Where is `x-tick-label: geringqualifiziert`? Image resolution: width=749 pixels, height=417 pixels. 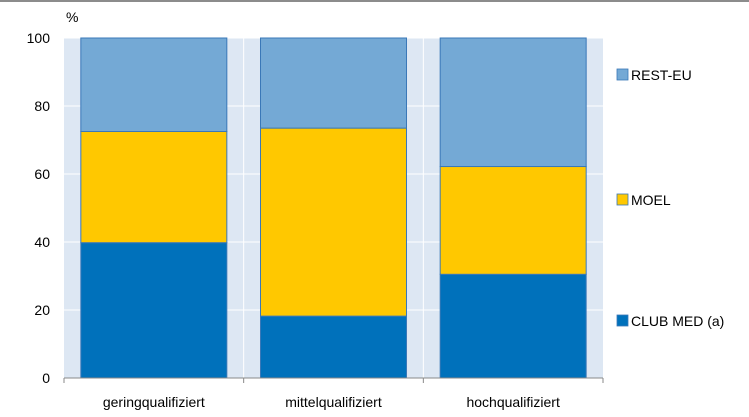
x-tick-label: geringqualifiziert is located at coordinates (154, 402).